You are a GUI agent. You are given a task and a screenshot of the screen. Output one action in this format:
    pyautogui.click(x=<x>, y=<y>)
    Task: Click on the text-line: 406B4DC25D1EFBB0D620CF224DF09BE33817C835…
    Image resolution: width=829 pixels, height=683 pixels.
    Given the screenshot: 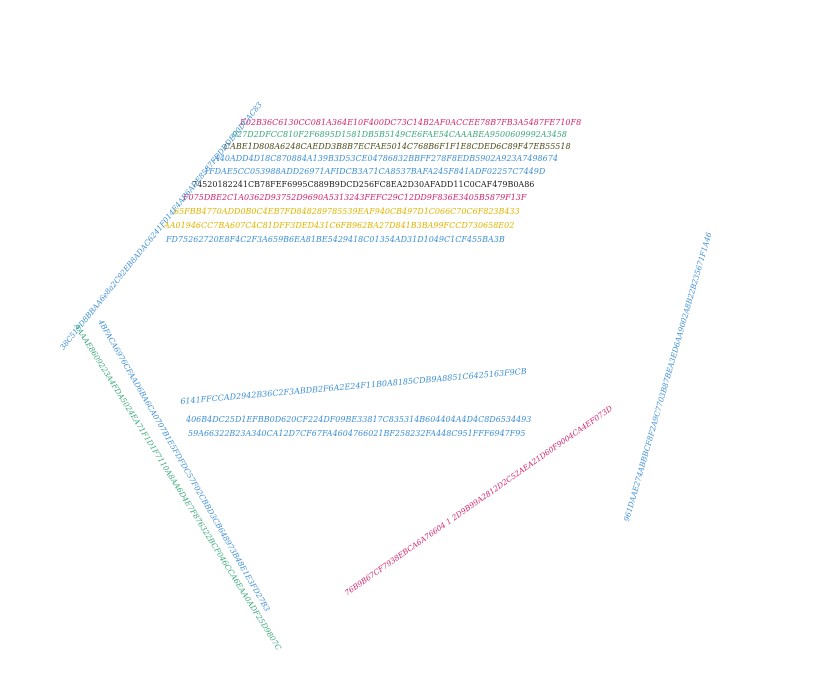 What is the action you would take?
    pyautogui.click(x=359, y=419)
    